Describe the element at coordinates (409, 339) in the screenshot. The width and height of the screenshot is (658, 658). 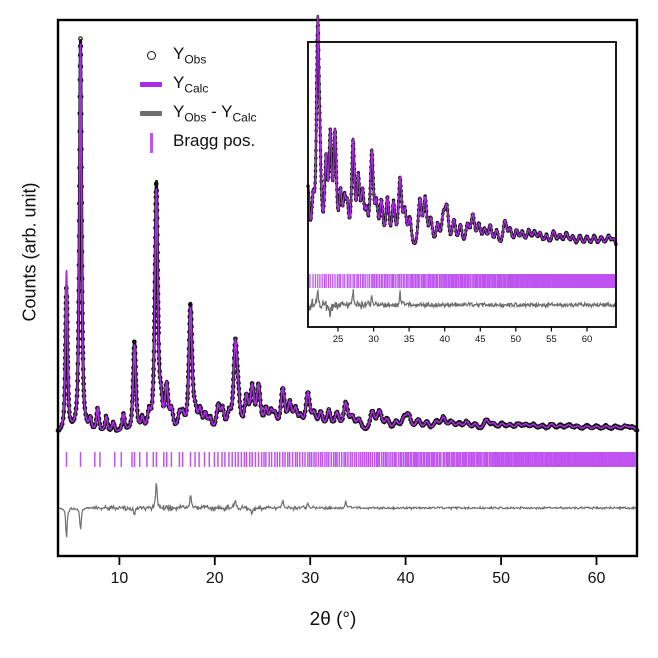
I see `svg-text: 35` at that location.